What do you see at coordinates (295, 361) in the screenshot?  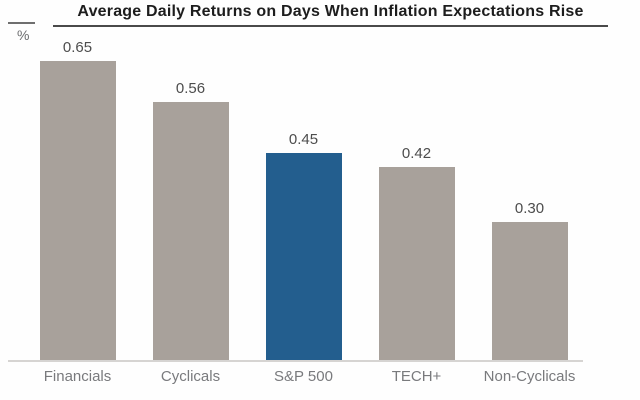 I see `x-axis-line` at bounding box center [295, 361].